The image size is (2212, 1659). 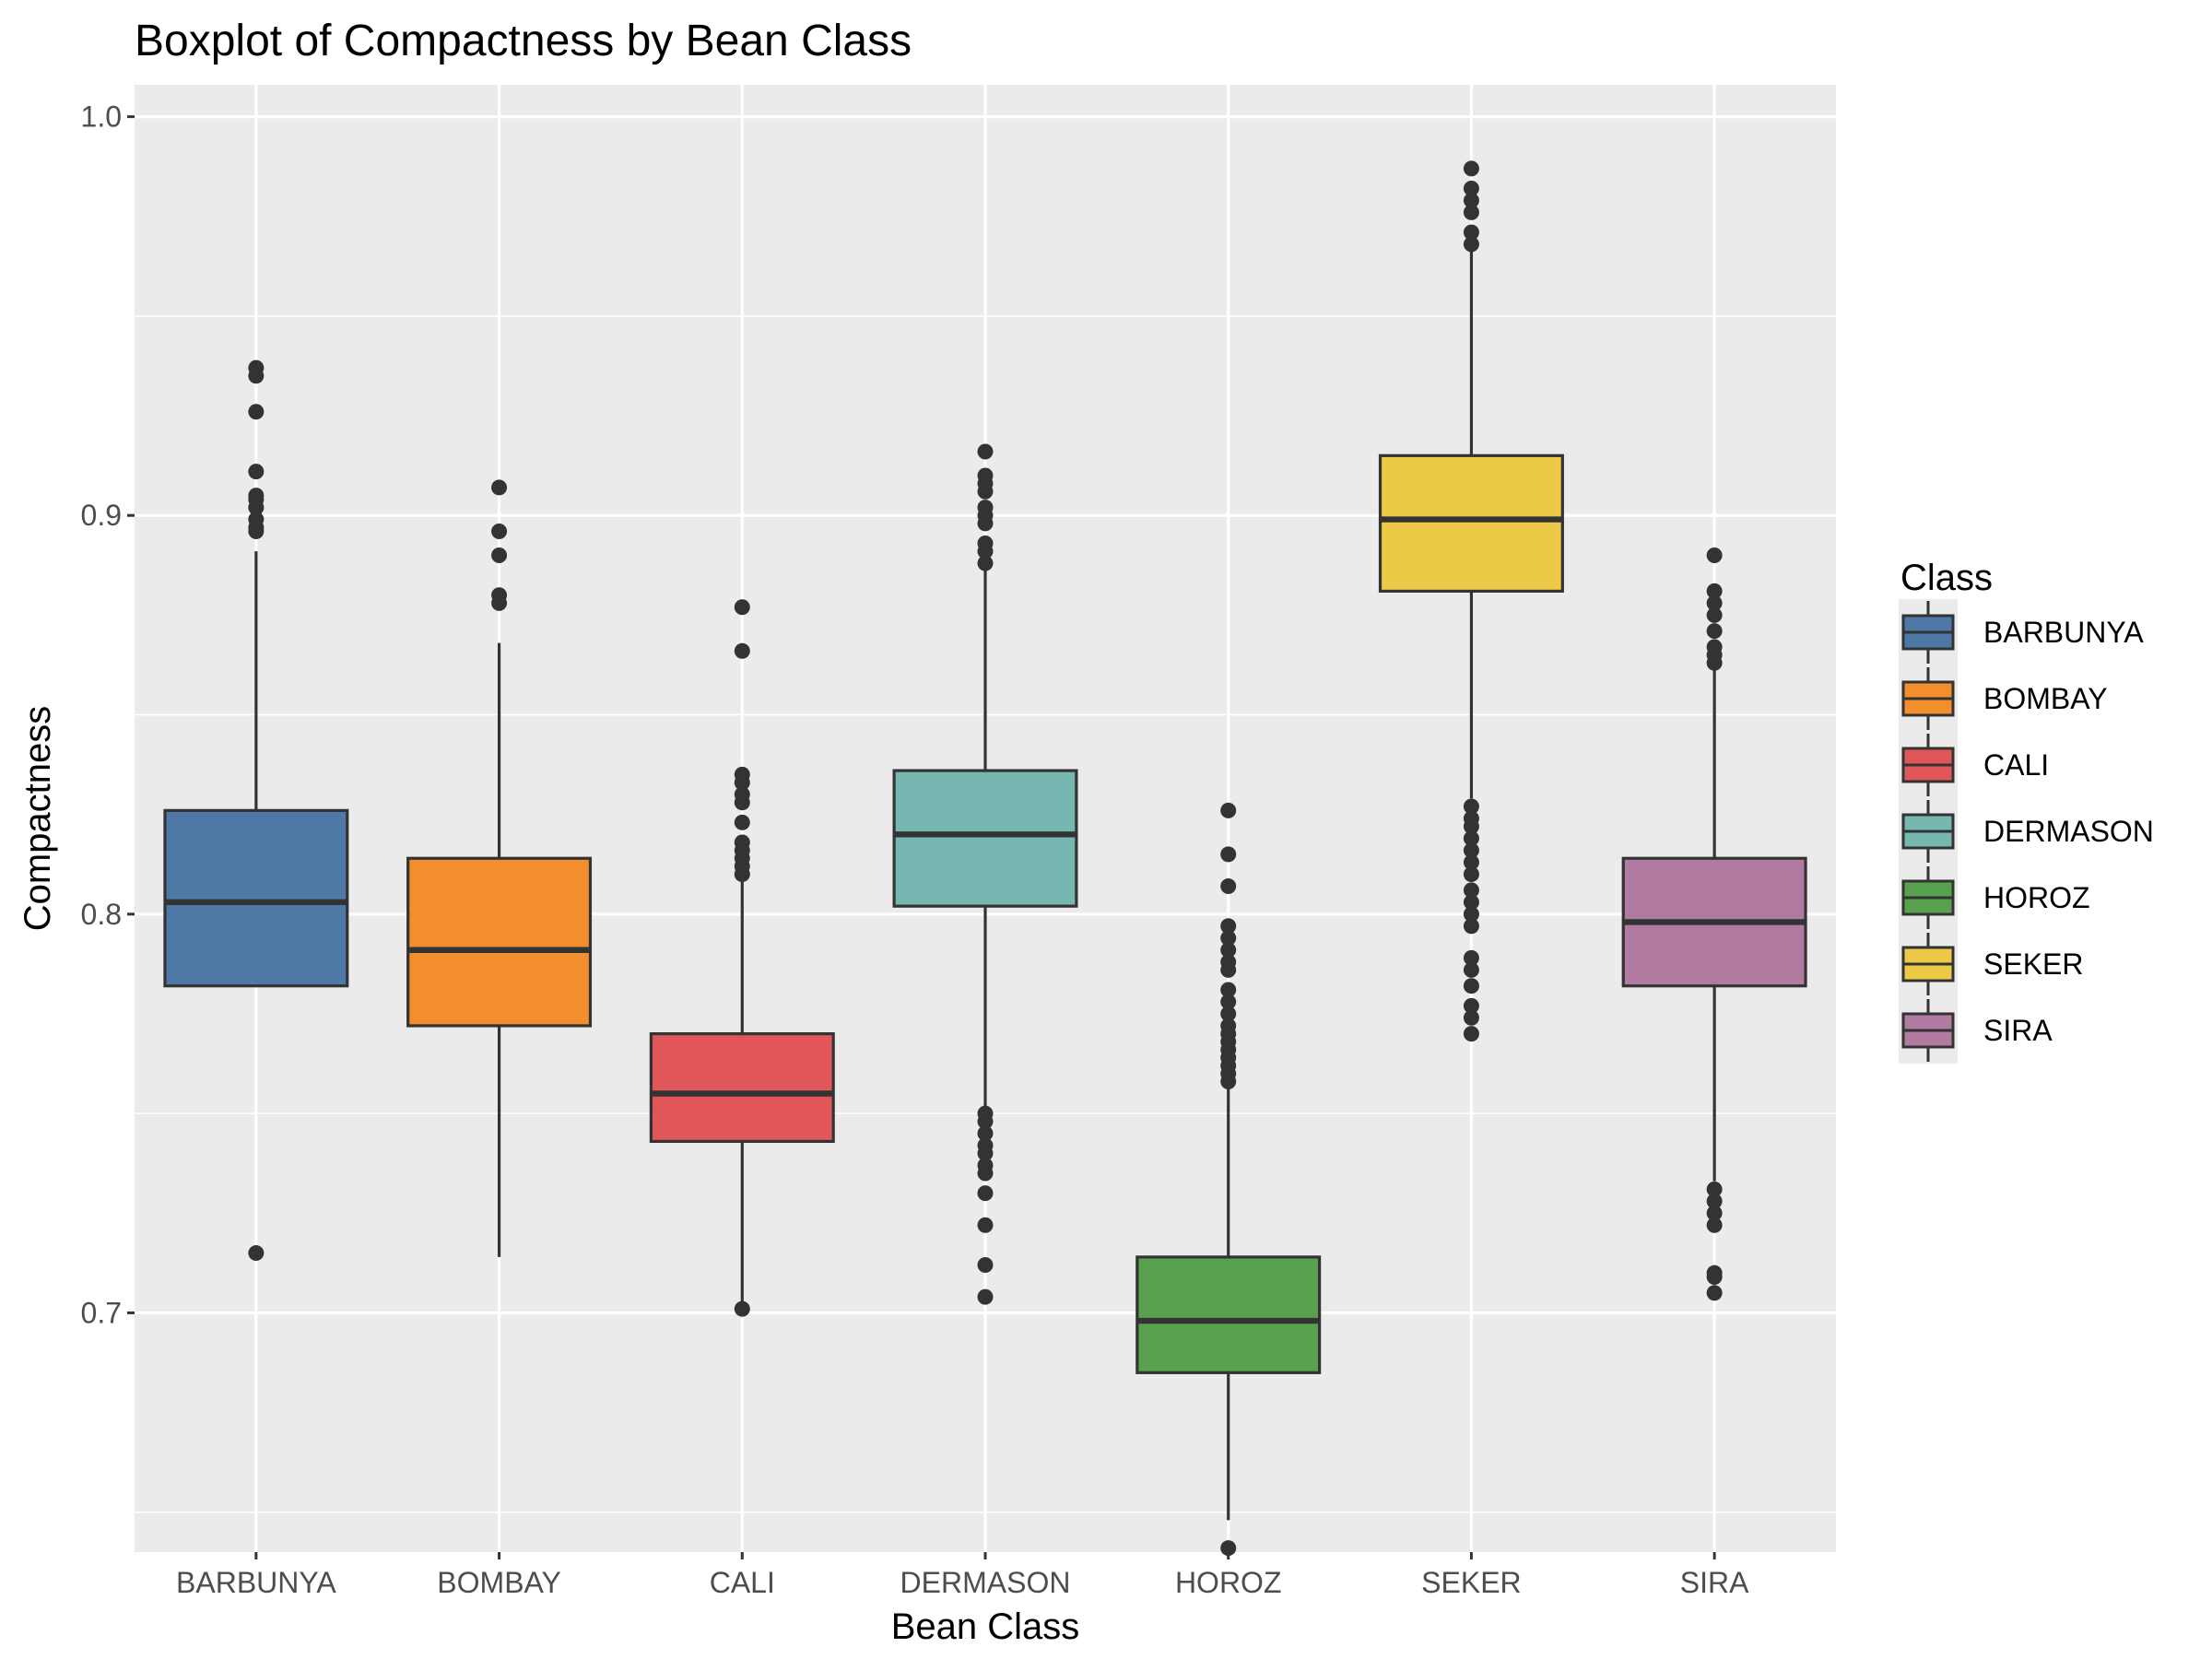 I want to click on legend-title: Class, so click(x=1946, y=578).